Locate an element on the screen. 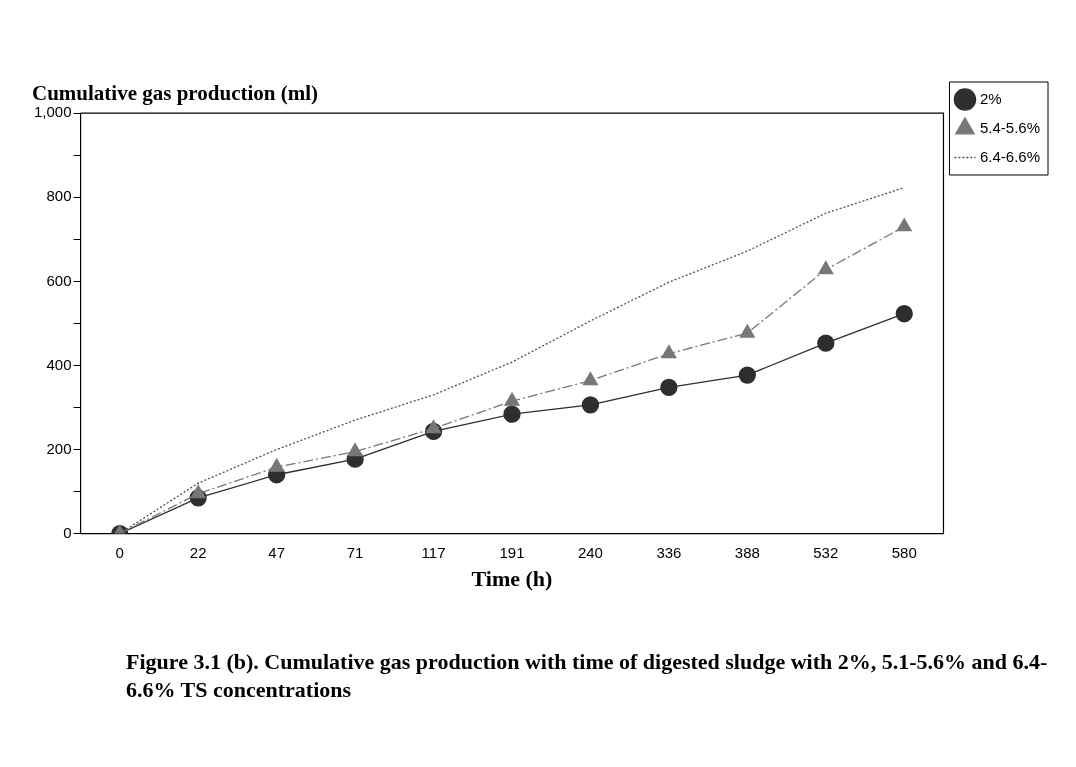  x-tick-label: 388 is located at coordinates (747, 552).